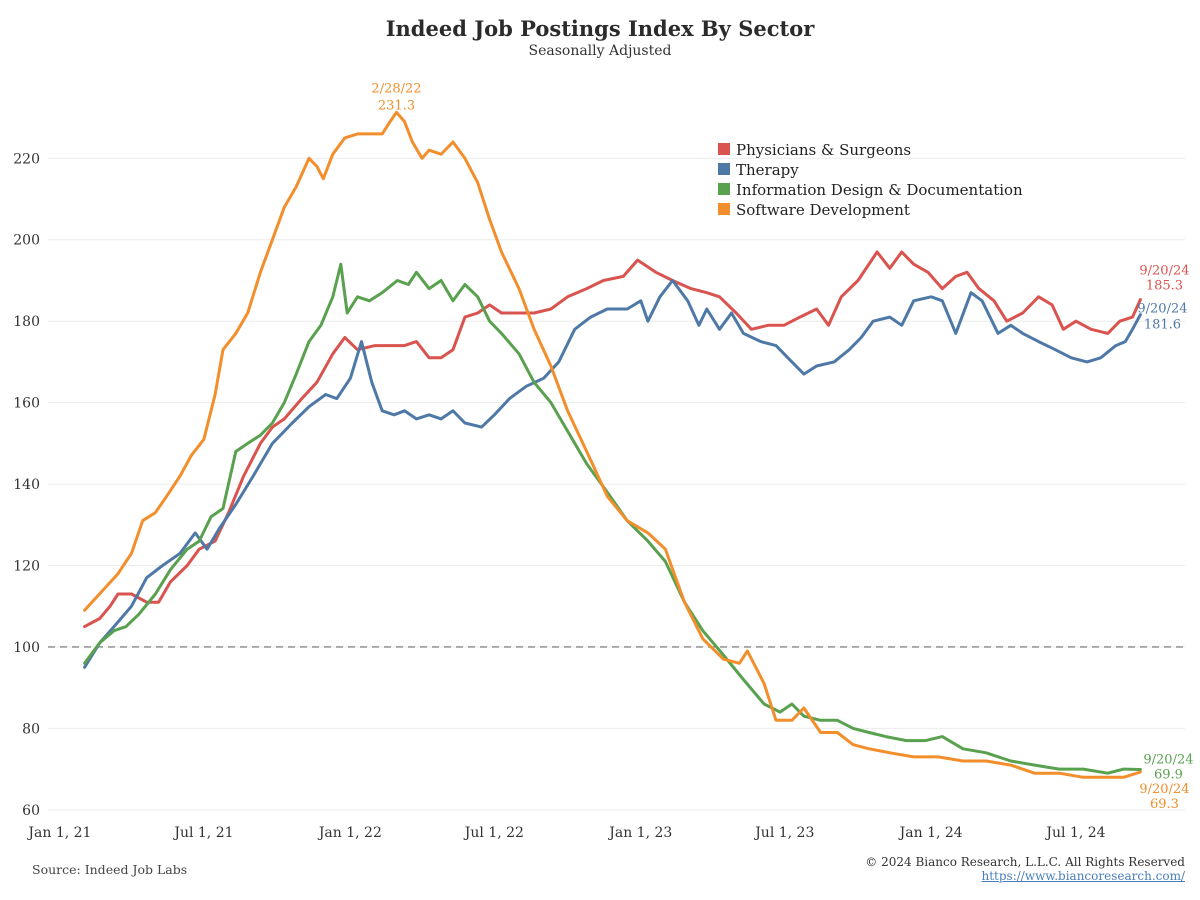 The image size is (1200, 900). What do you see at coordinates (600, 51) in the screenshot?
I see `chart-subtitle: Seasonally Adjusted` at bounding box center [600, 51].